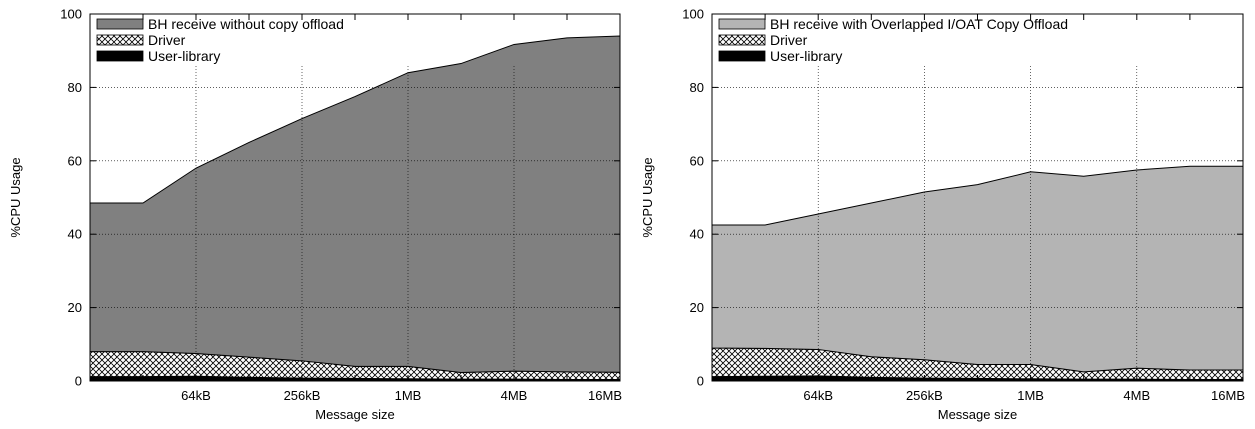 The image size is (1255, 429). What do you see at coordinates (246, 24) in the screenshot?
I see `legend-label: BH receive without copy offload` at bounding box center [246, 24].